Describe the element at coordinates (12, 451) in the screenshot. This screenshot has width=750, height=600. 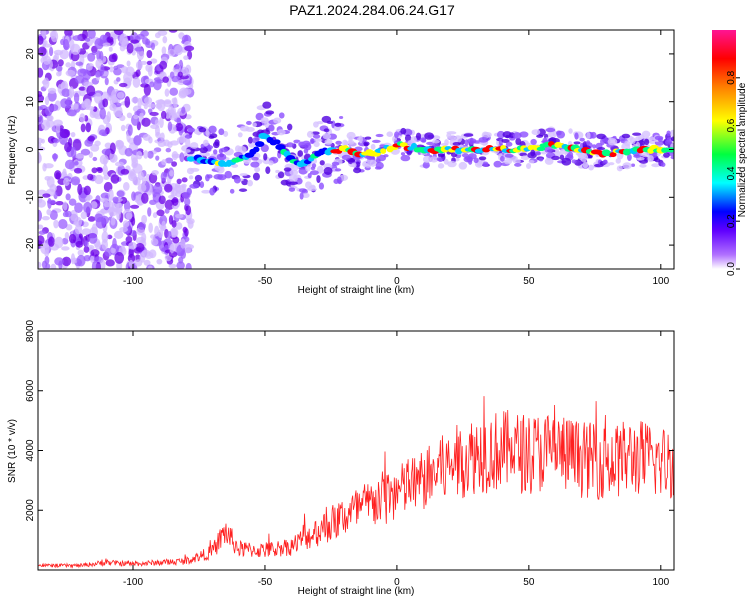
I see `snr-y-label: SNR (10 * v/v)` at that location.